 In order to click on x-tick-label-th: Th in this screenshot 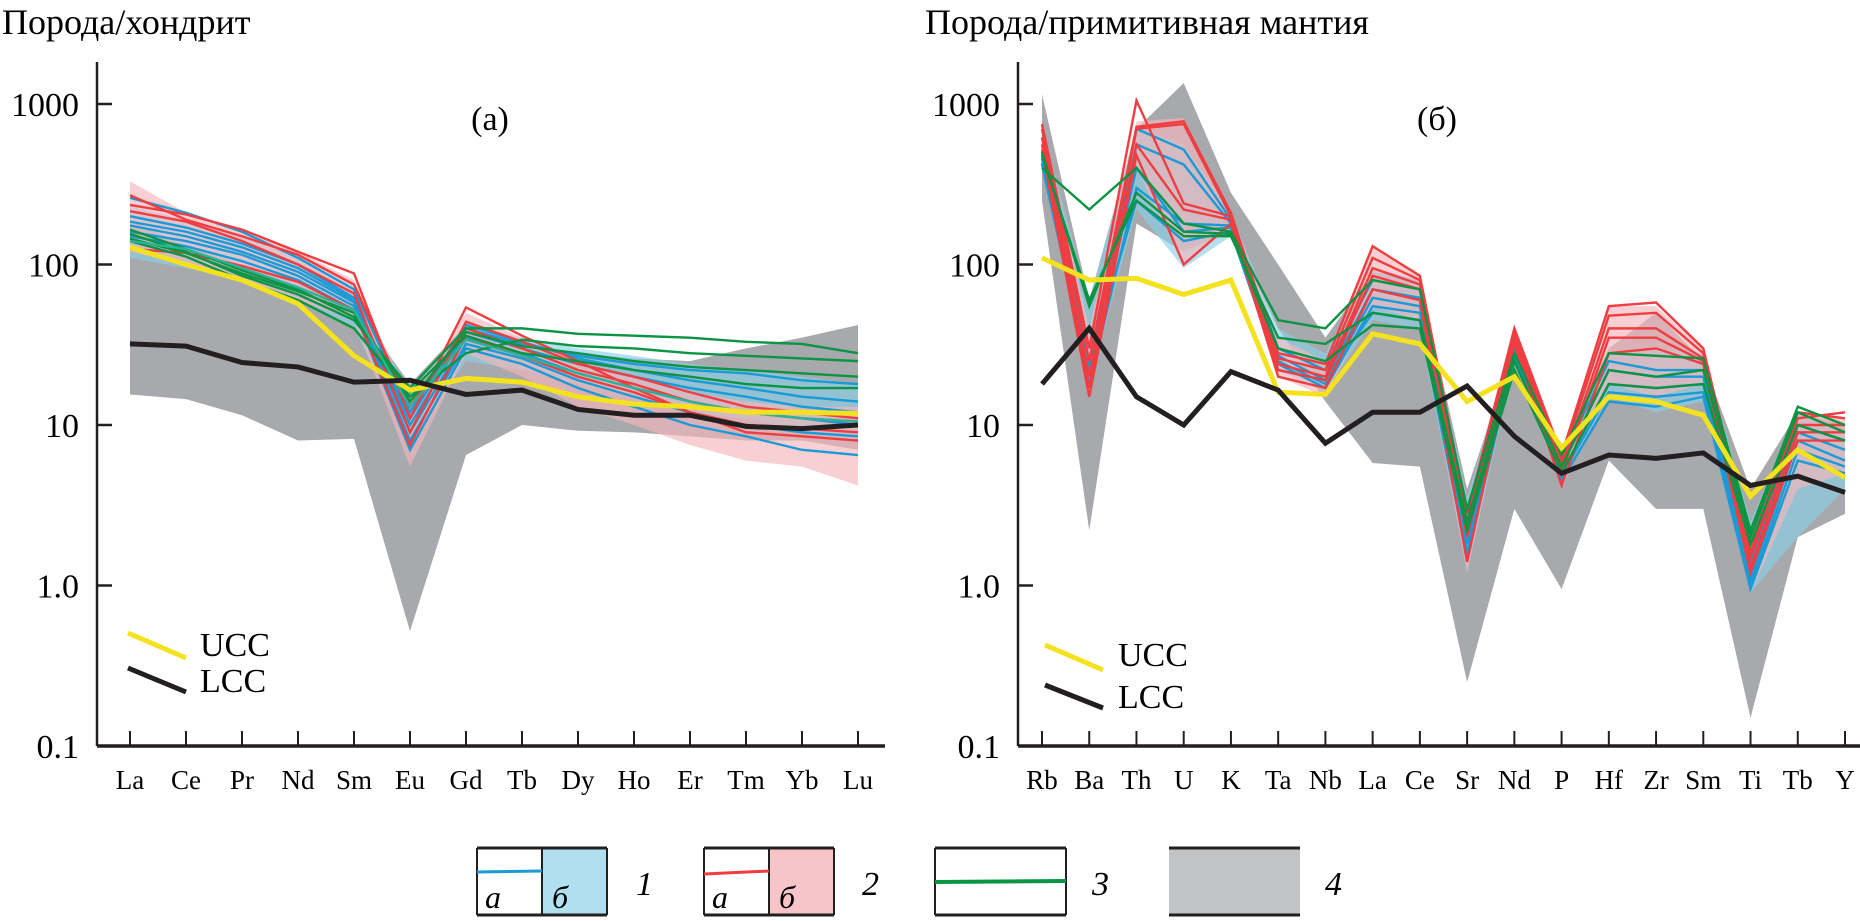, I will do `click(1136, 780)`.